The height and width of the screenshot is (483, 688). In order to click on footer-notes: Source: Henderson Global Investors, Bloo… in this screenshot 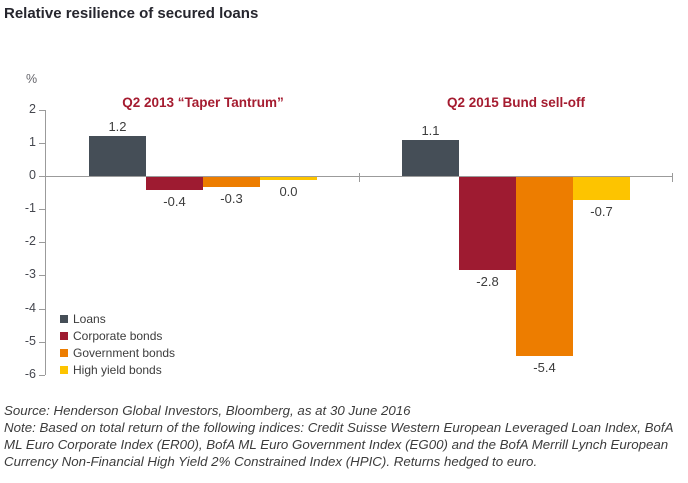, I will do `click(346, 436)`.